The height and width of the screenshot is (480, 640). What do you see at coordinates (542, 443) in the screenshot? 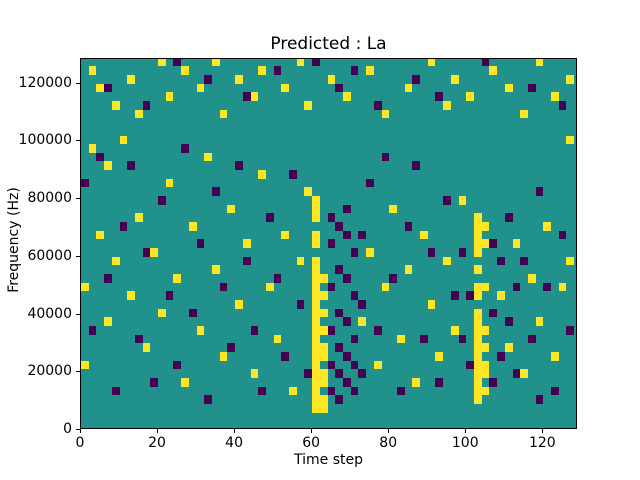
I see `x-tick-label: 120` at bounding box center [542, 443].